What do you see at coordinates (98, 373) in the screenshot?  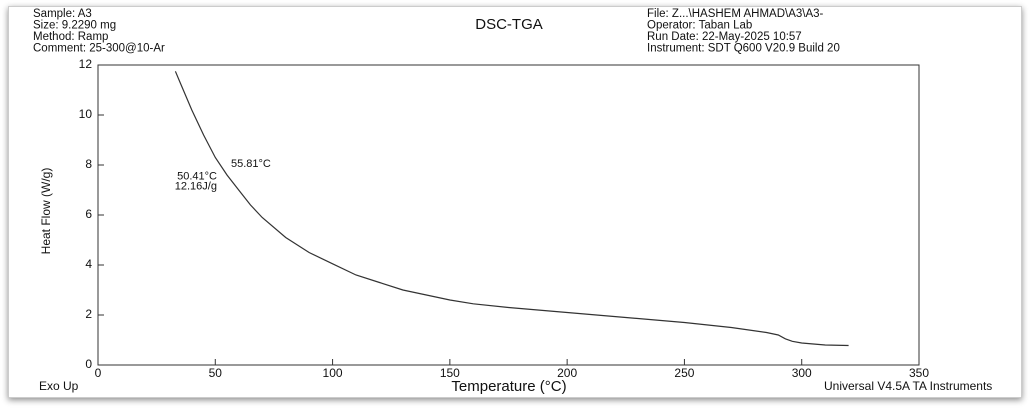 I see `x-tick-label: 0` at bounding box center [98, 373].